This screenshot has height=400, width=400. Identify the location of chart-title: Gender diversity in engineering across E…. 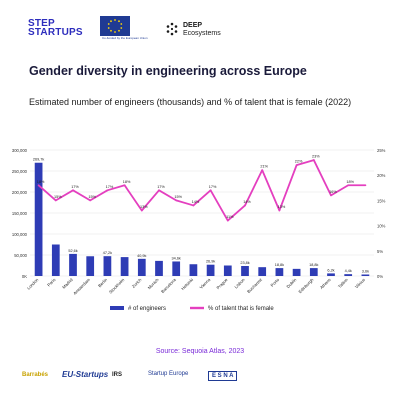
(168, 71).